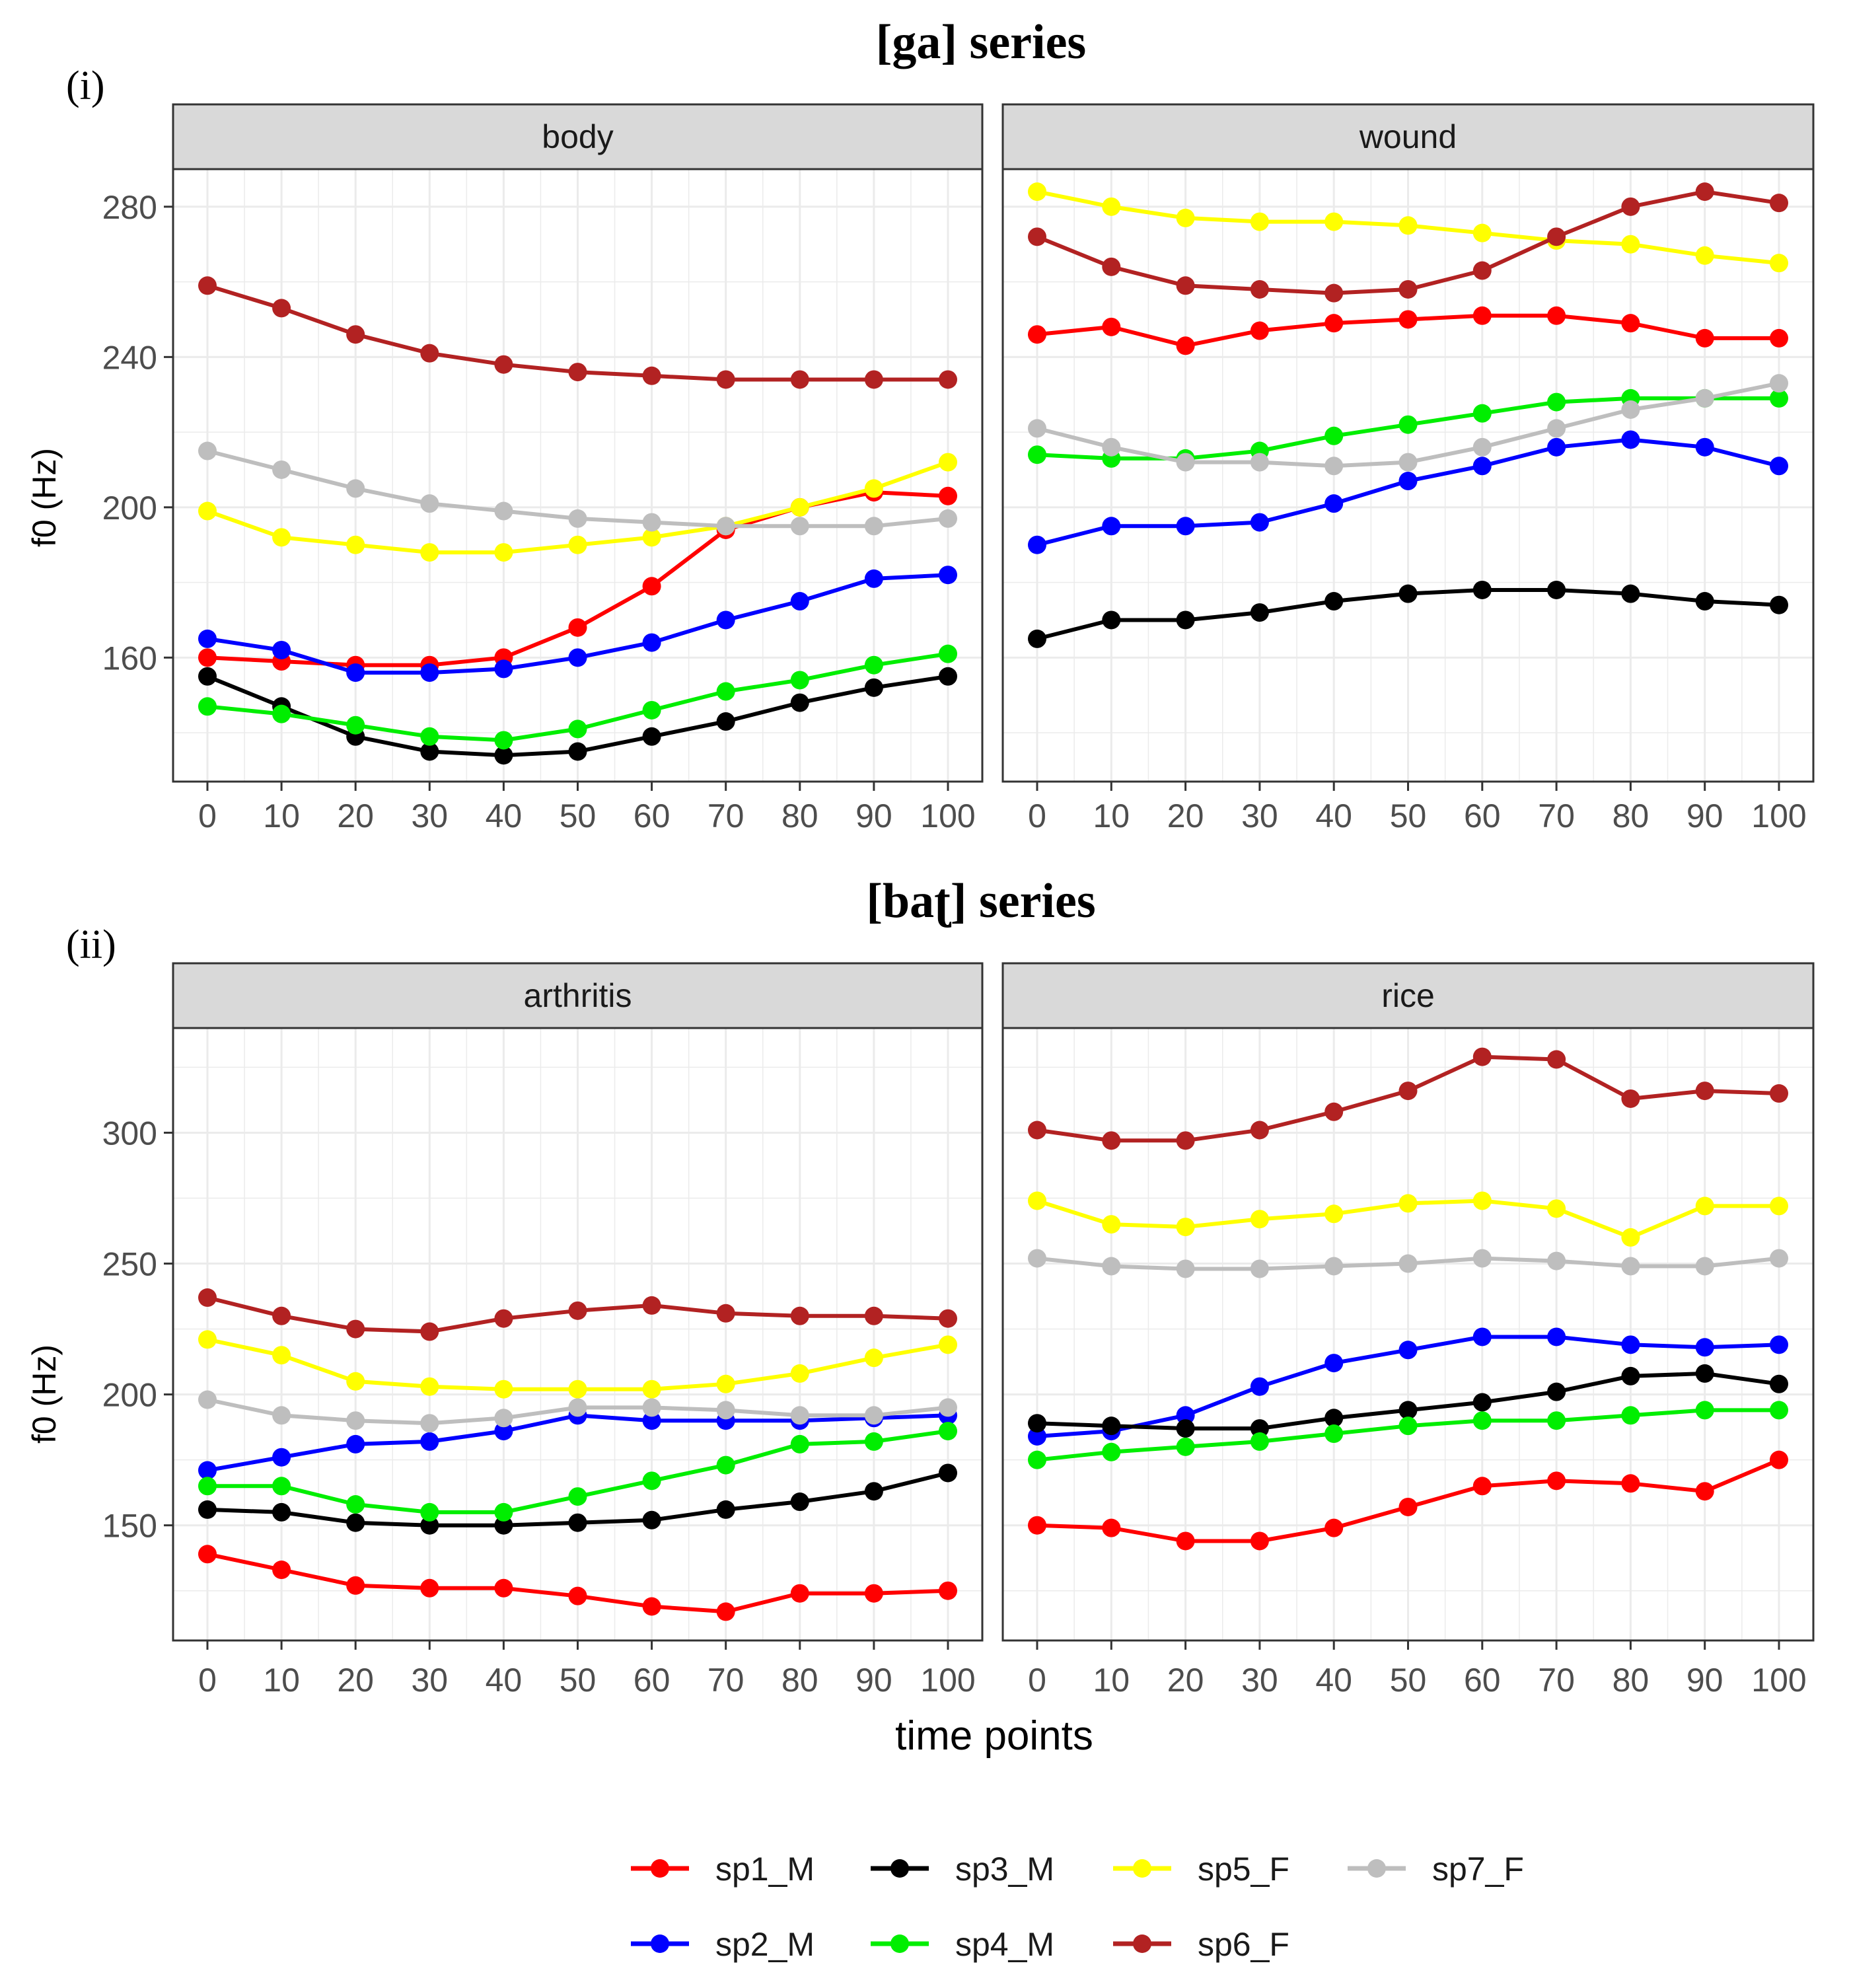 The height and width of the screenshot is (1988, 1849). Describe the element at coordinates (129, 1134) in the screenshot. I see `y-tick-label: 300` at that location.